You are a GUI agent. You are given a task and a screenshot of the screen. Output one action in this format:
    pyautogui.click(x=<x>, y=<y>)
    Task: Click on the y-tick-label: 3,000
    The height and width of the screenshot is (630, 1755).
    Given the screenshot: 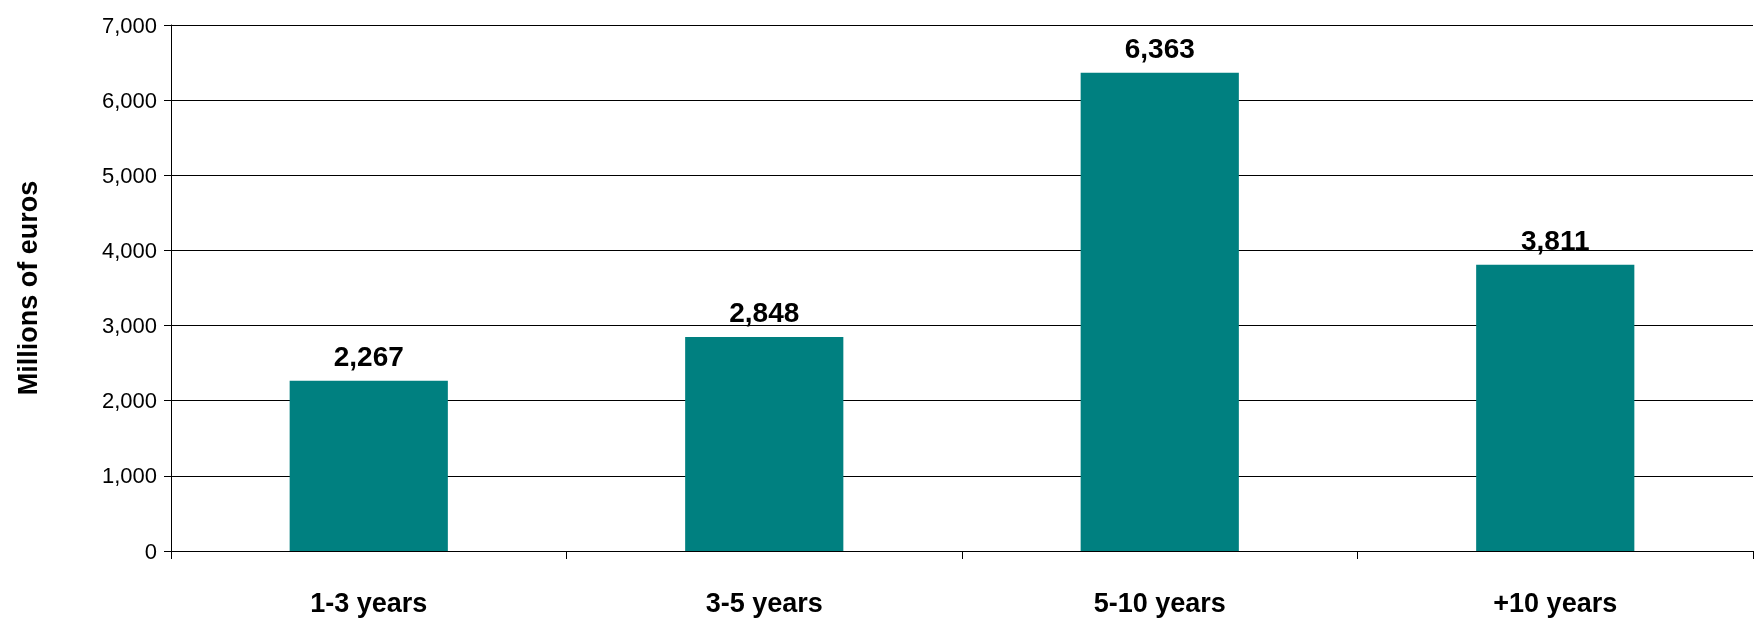 What is the action you would take?
    pyautogui.click(x=129, y=326)
    